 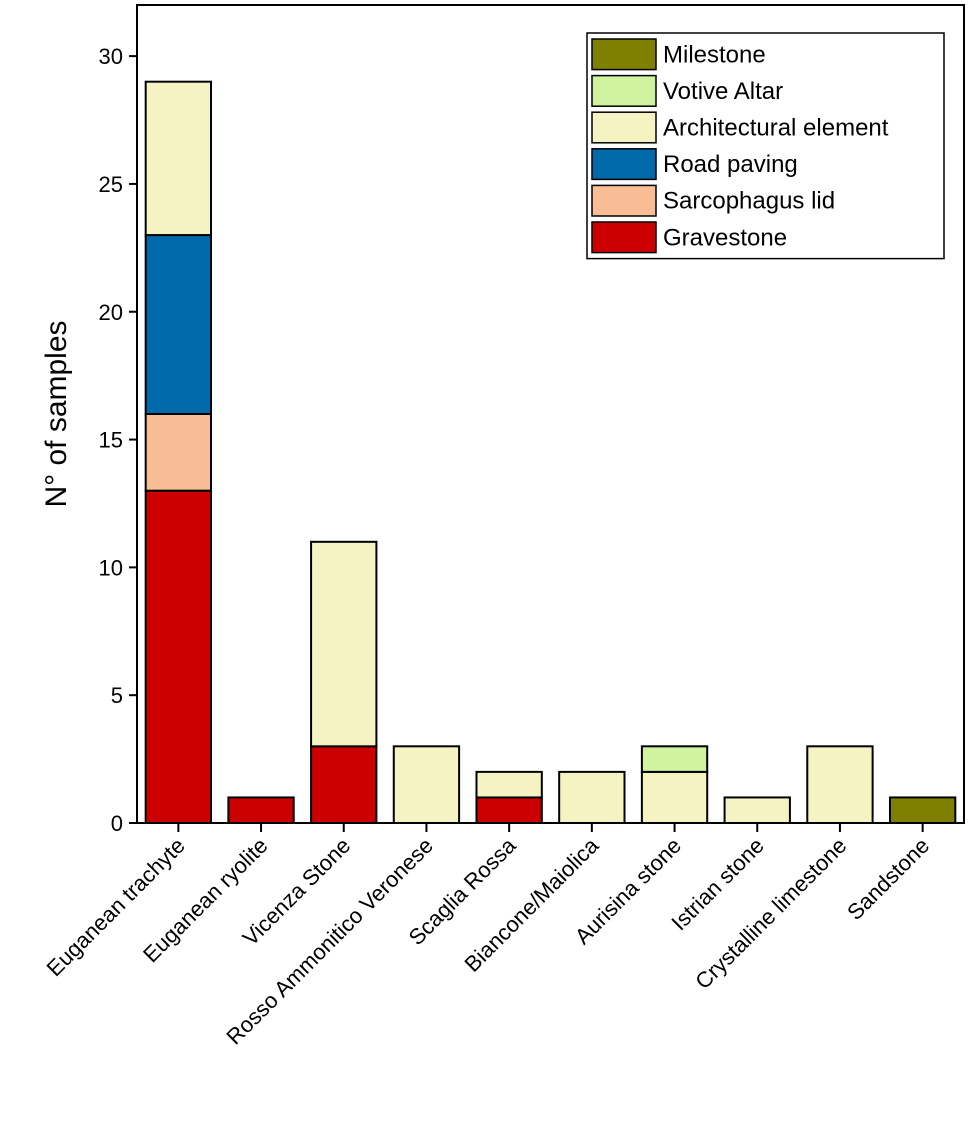 I want to click on legend-swatch-gravestone, so click(x=624, y=237).